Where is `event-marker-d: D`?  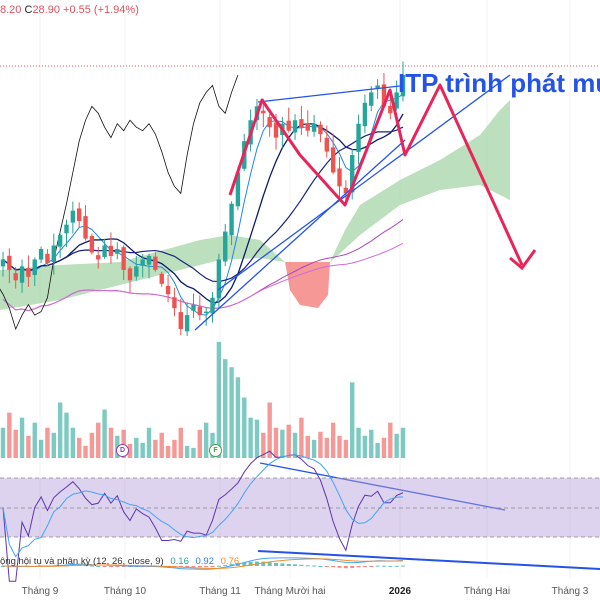 event-marker-d: D is located at coordinates (122, 450).